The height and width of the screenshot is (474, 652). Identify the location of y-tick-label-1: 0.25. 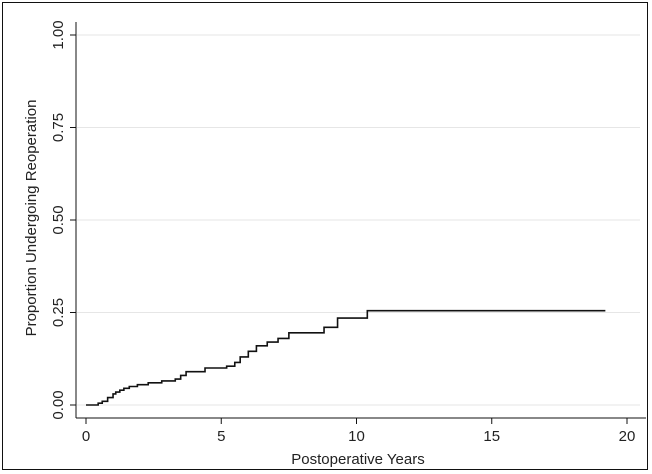
(58, 312).